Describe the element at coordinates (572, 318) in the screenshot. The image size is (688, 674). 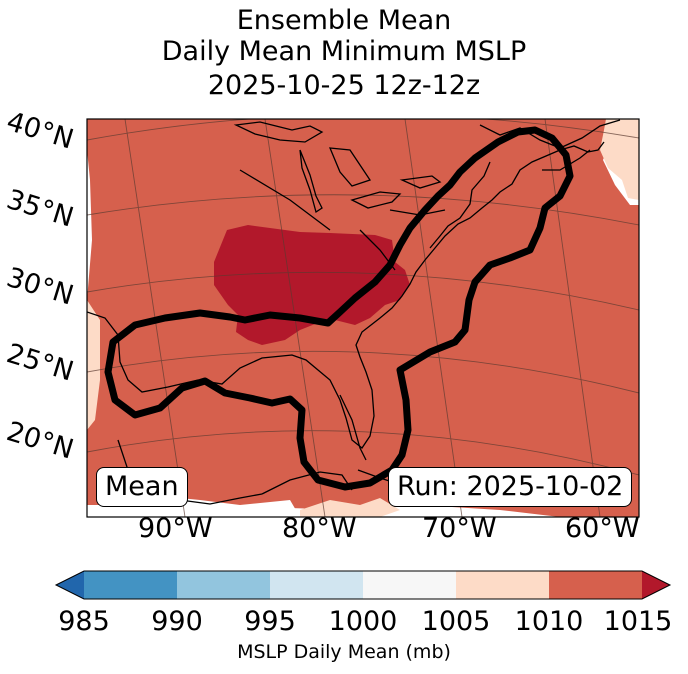
I see `meridian-60w` at that location.